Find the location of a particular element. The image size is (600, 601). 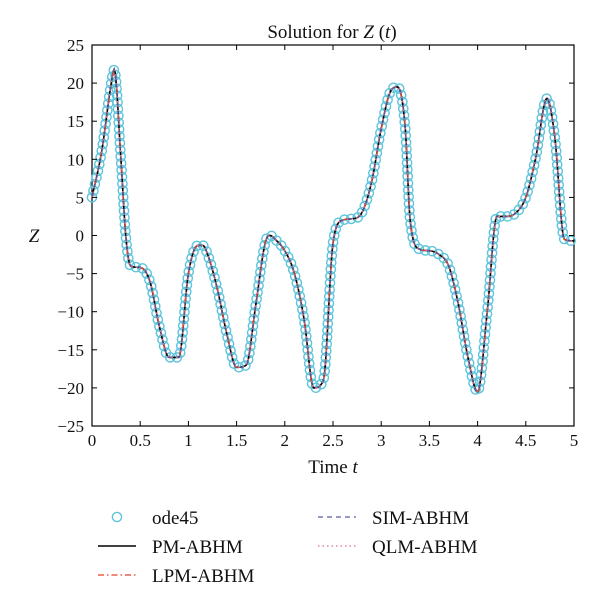

legend-label: SIM-ABHM is located at coordinates (420, 518).